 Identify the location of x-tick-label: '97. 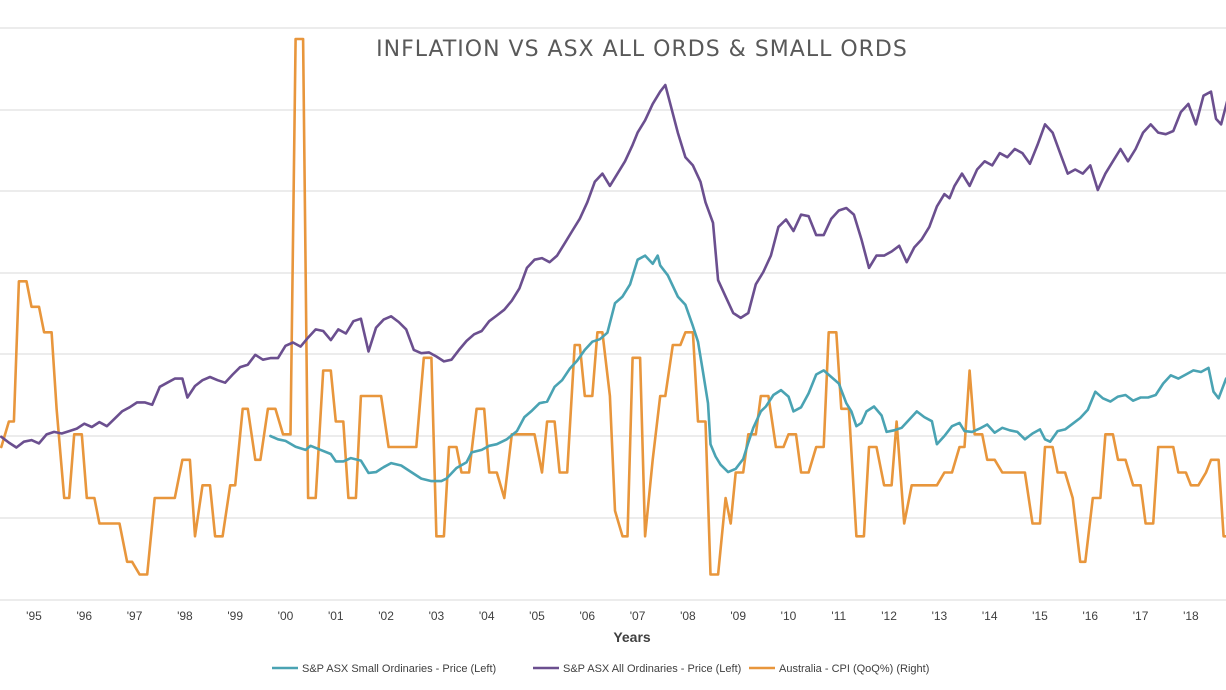
(135, 616).